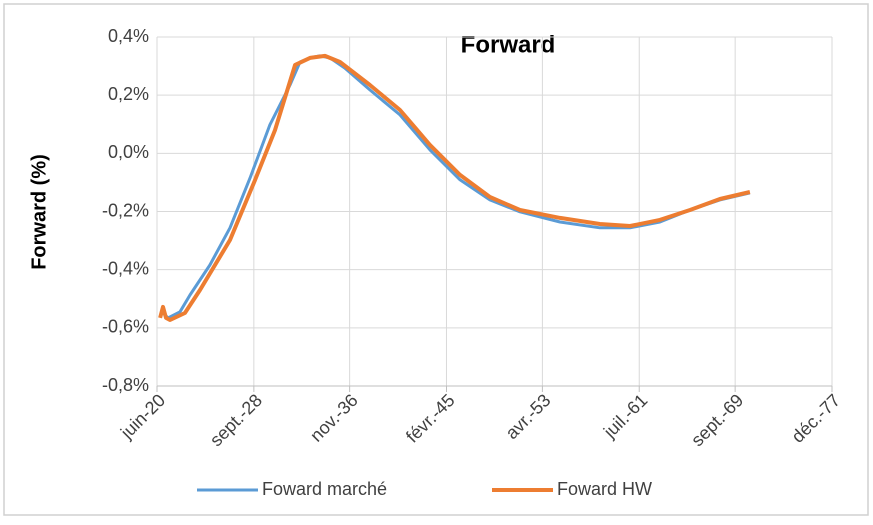 This screenshot has height=525, width=873. I want to click on y-tick-label: 0,4%, so click(128, 36).